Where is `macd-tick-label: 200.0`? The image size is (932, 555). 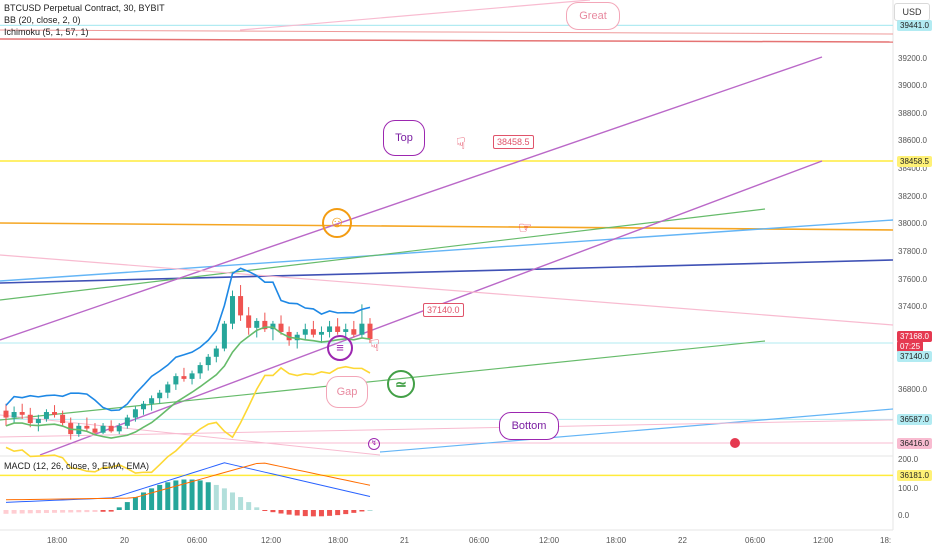 macd-tick-label: 200.0 is located at coordinates (908, 459).